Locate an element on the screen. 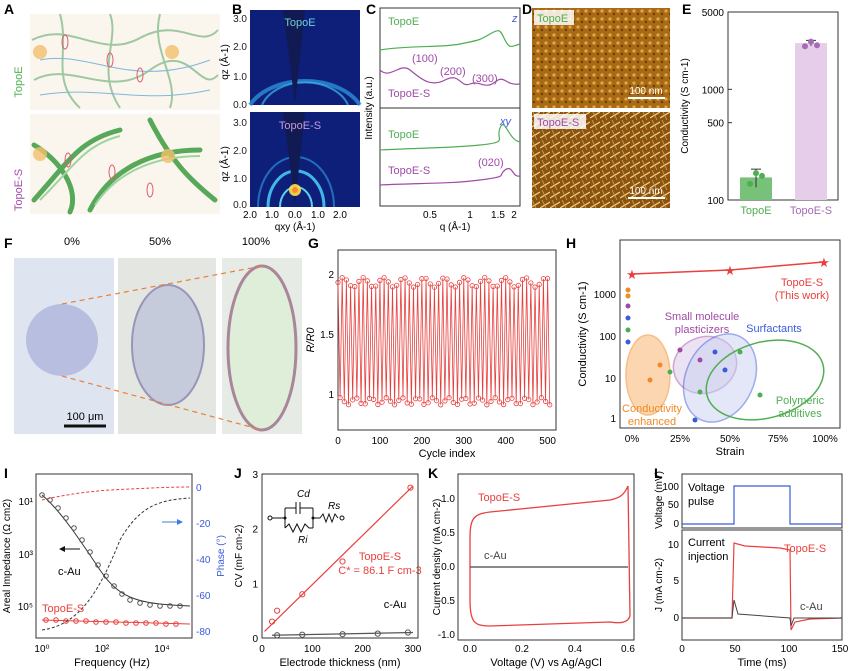 Image resolution: width=851 pixels, height=671 pixels. svg-text: 5 is located at coordinates (676, 581).